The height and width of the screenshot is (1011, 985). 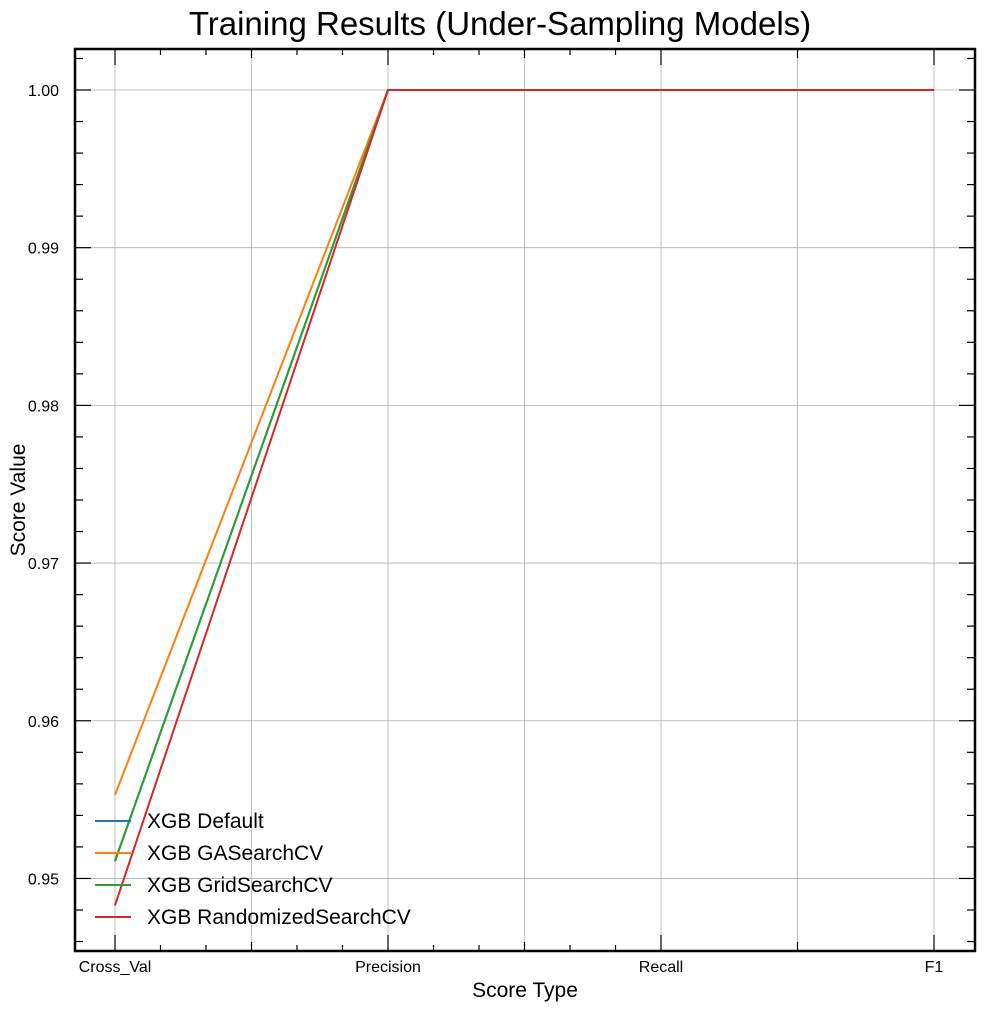 What do you see at coordinates (279, 917) in the screenshot?
I see `legend-label: XGB RandomizedSearchCV` at bounding box center [279, 917].